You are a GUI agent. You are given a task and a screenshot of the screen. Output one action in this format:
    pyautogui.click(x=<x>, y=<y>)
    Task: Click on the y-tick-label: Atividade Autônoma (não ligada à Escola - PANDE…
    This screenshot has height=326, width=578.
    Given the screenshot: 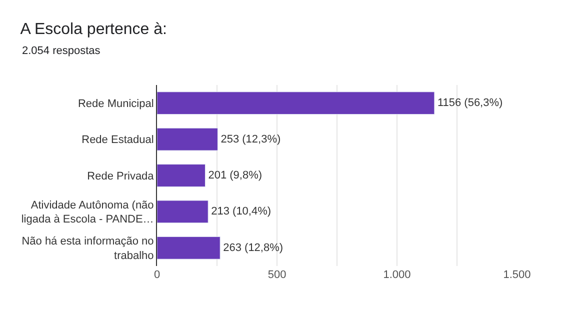 What is the action you would take?
    pyautogui.click(x=87, y=212)
    